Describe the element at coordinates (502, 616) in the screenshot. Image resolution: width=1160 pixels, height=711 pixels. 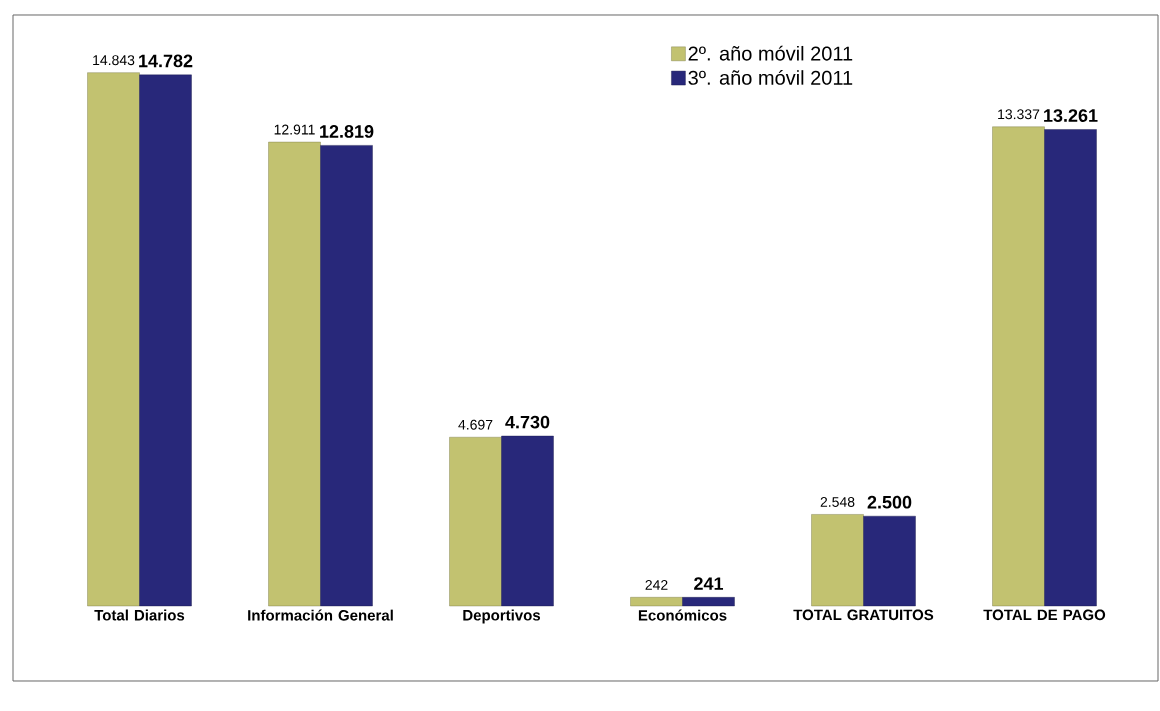
I see `x-tick-label: Deportivos` at that location.